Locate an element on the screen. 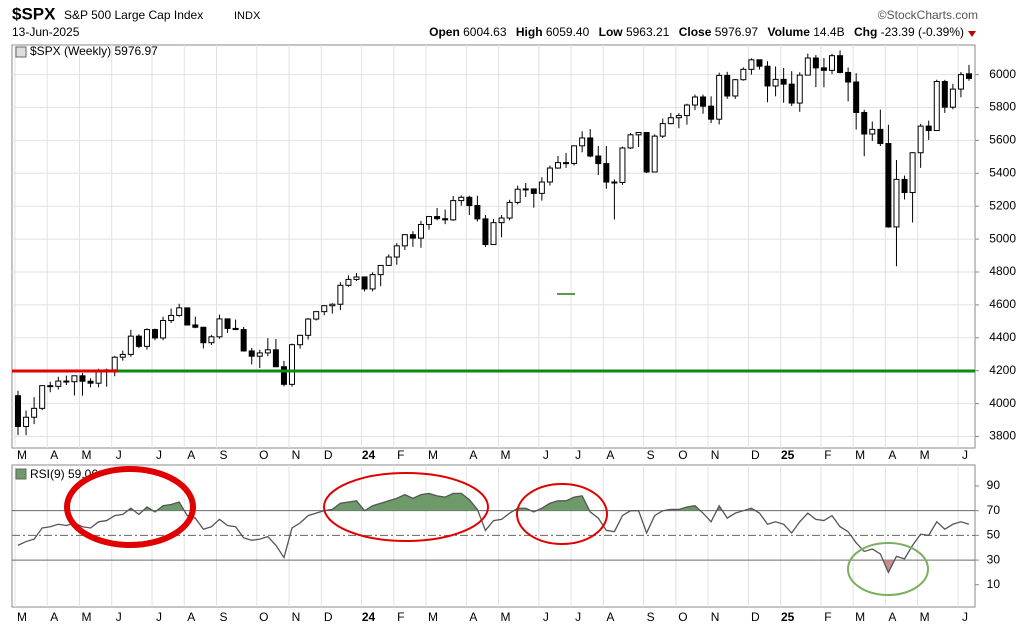 The image size is (1024, 639). y-tick-label: 5000 is located at coordinates (1002, 238).